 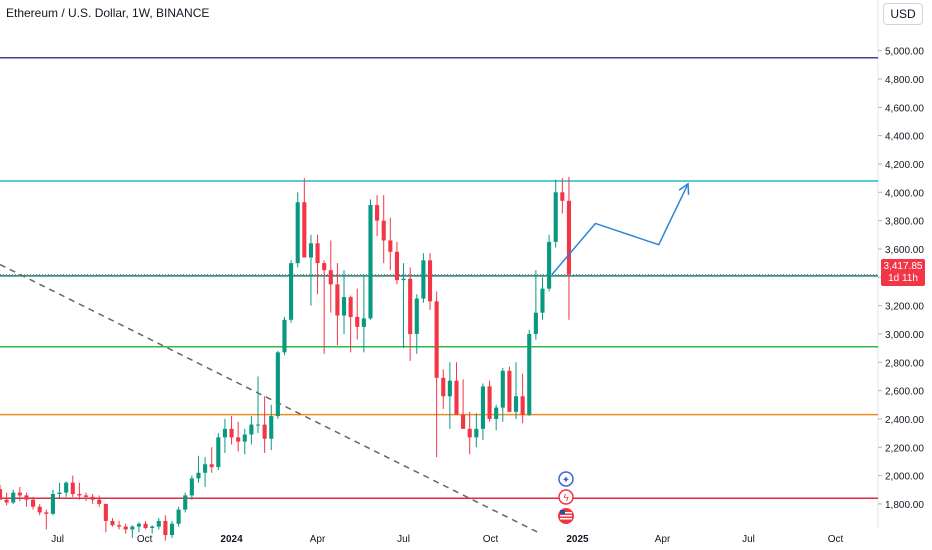 I want to click on projection-arrow-path, so click(x=620, y=229).